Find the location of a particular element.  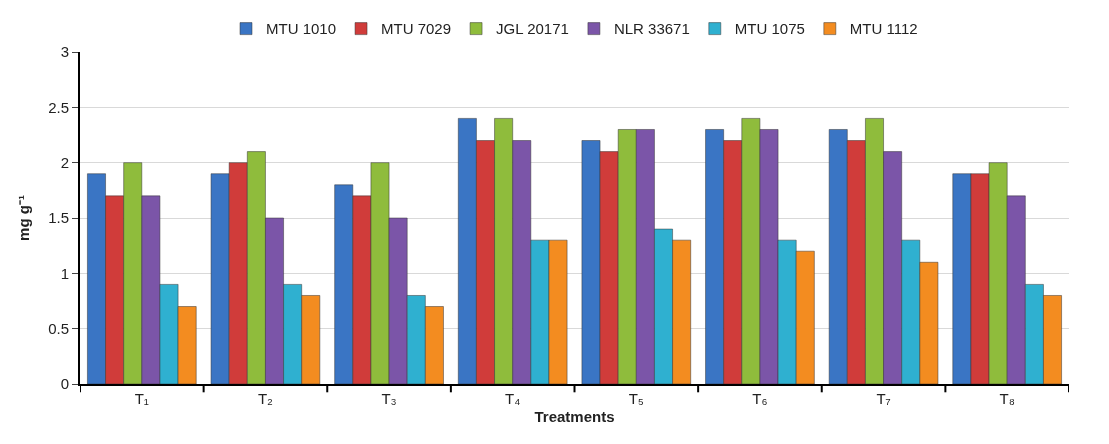

x-axis-title: Treatments is located at coordinates (574, 416).